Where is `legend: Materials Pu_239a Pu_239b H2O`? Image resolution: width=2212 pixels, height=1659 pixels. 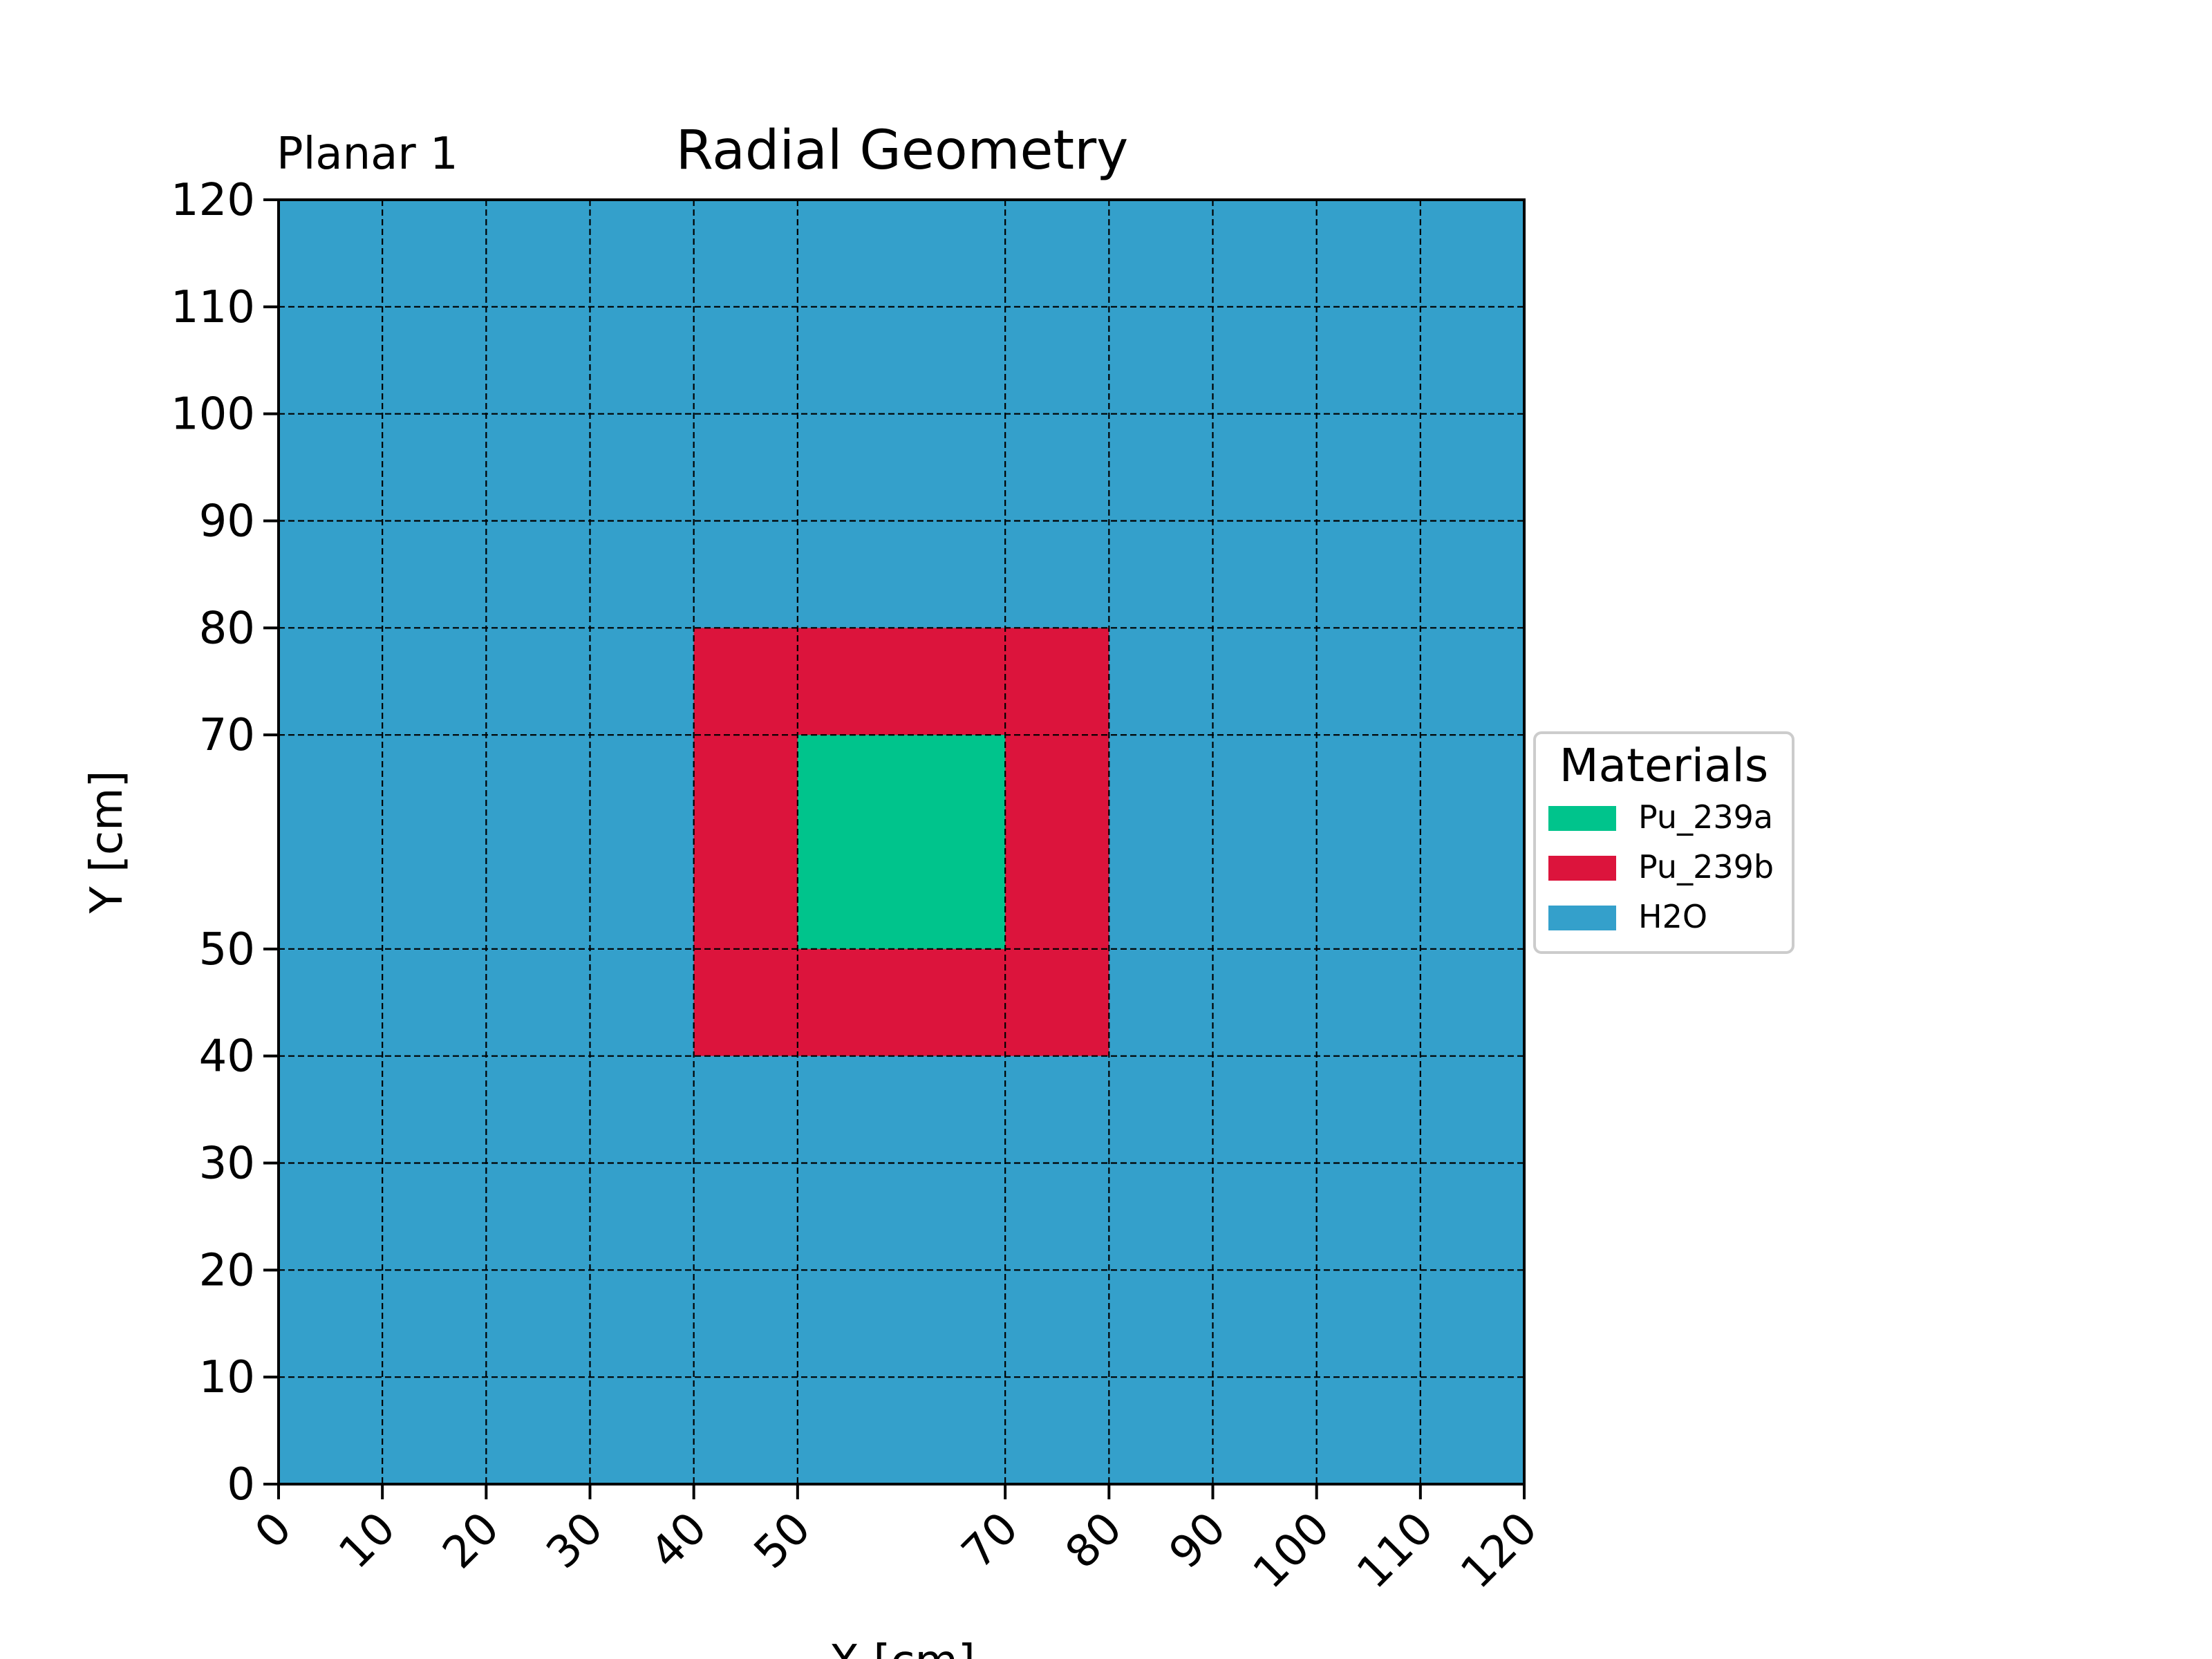 legend: Materials Pu_239a Pu_239b H2O is located at coordinates (1663, 842).